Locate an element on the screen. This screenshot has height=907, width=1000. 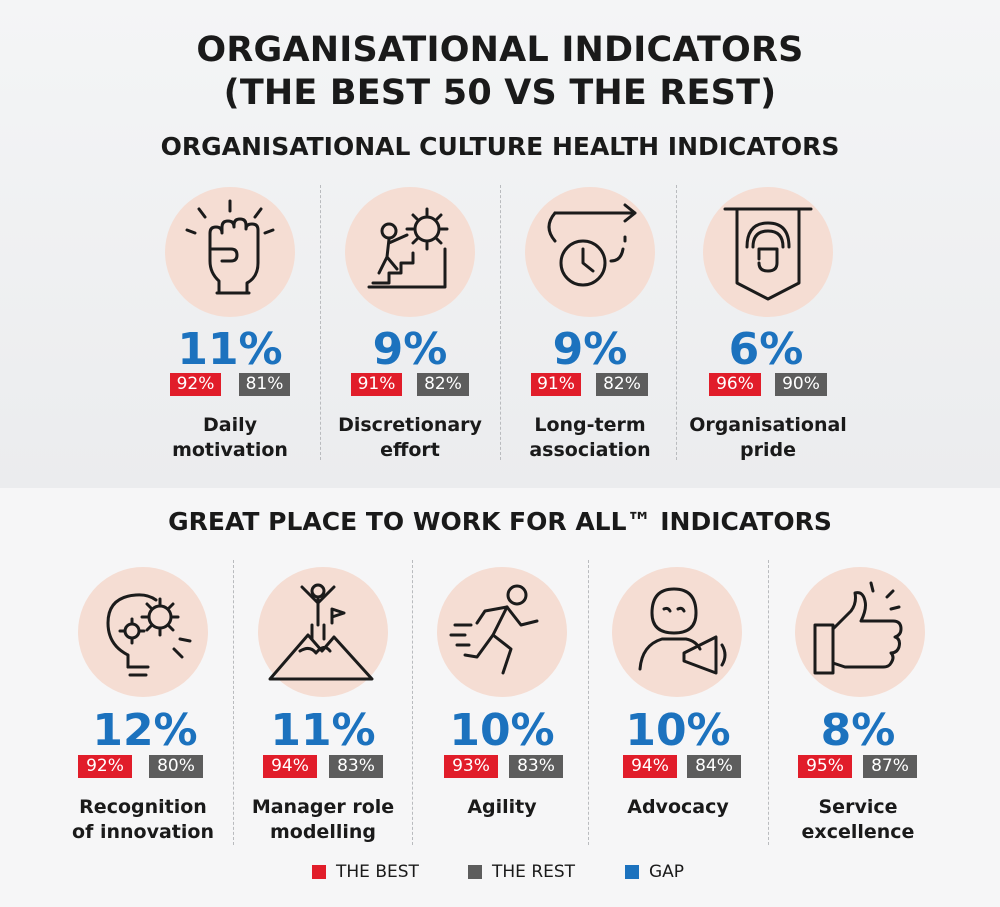
rest-value: 80% is located at coordinates (176, 766).